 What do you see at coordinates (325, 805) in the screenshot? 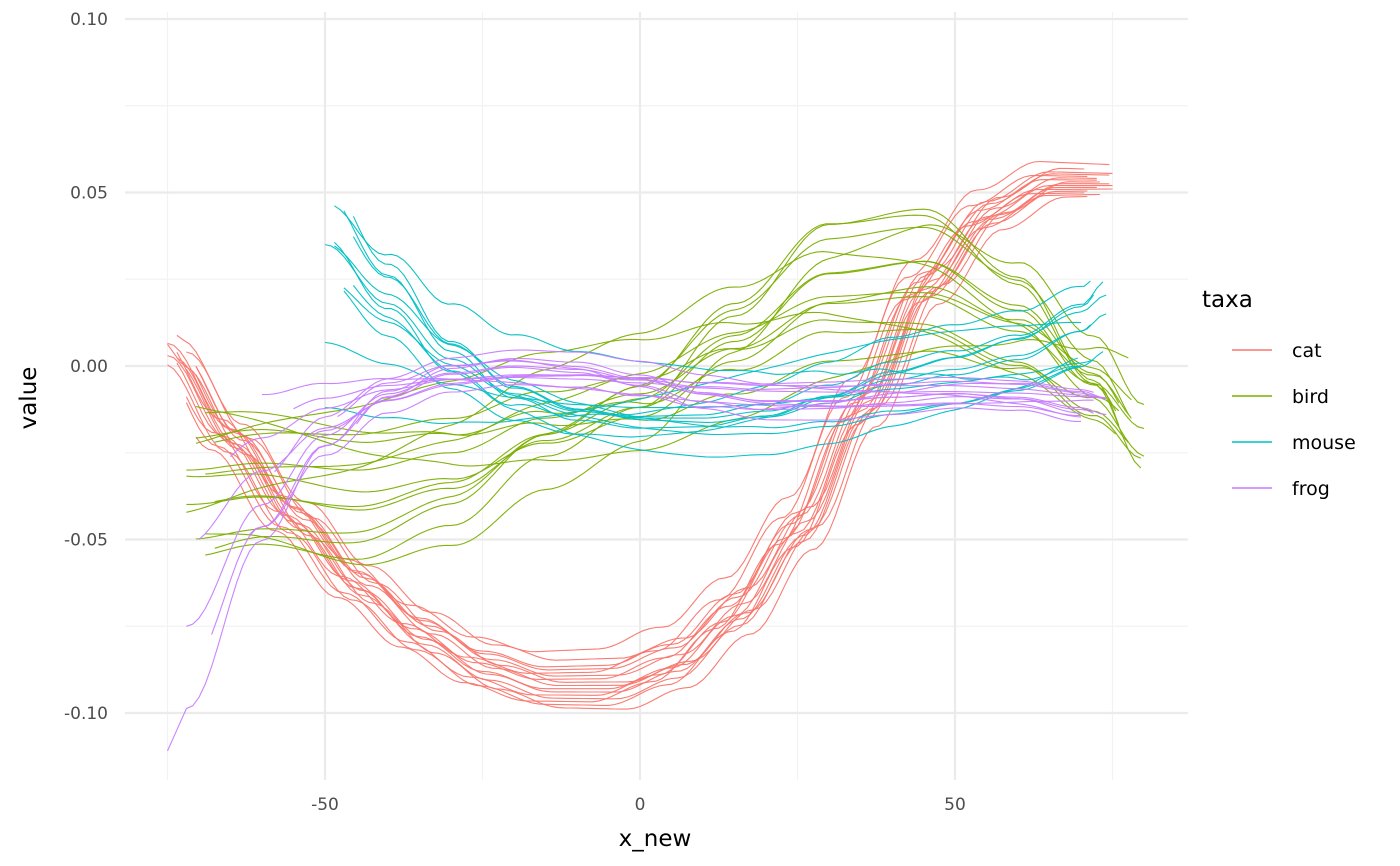
I see `x-tick-label: -50` at bounding box center [325, 805].